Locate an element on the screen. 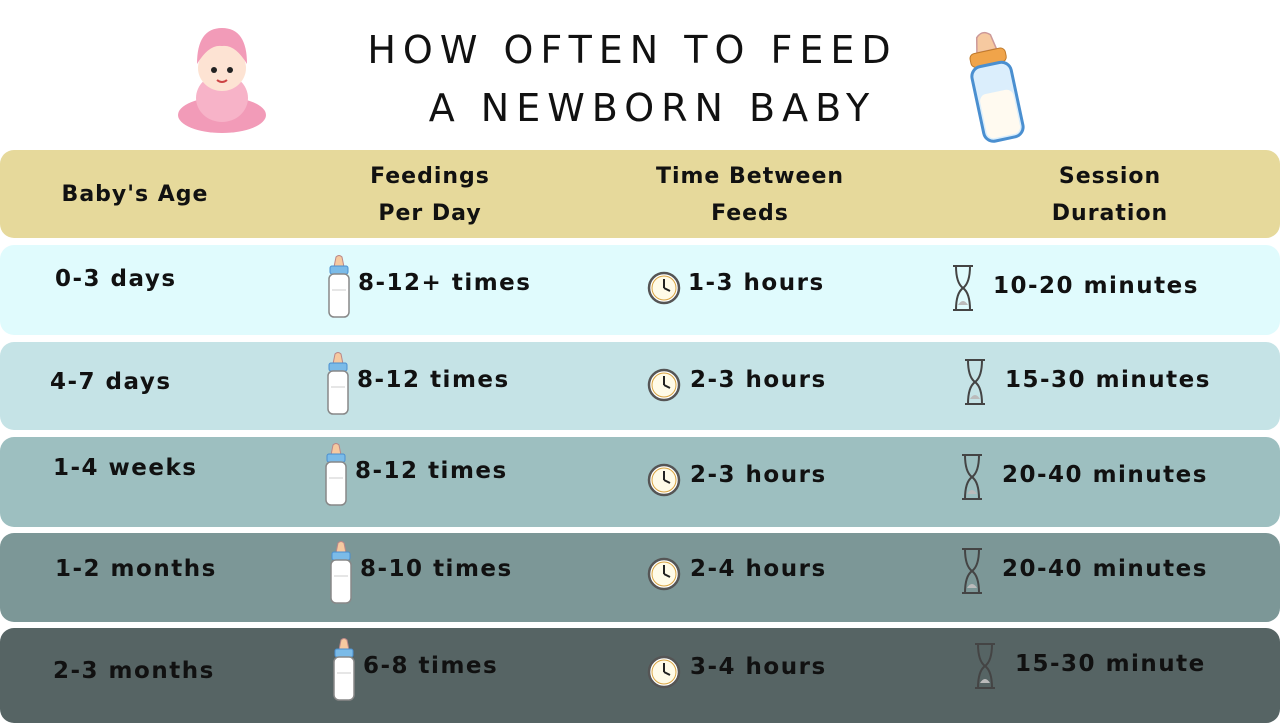 The image size is (1280, 723). title-line: A NEWBORN BABY is located at coordinates (652, 108).